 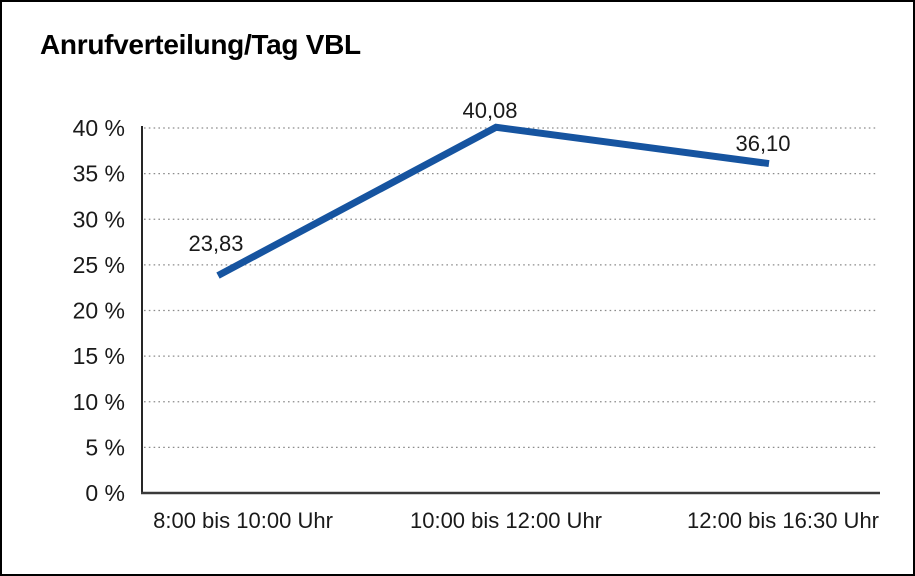 I want to click on data-point-label: 23,83, so click(x=215, y=243).